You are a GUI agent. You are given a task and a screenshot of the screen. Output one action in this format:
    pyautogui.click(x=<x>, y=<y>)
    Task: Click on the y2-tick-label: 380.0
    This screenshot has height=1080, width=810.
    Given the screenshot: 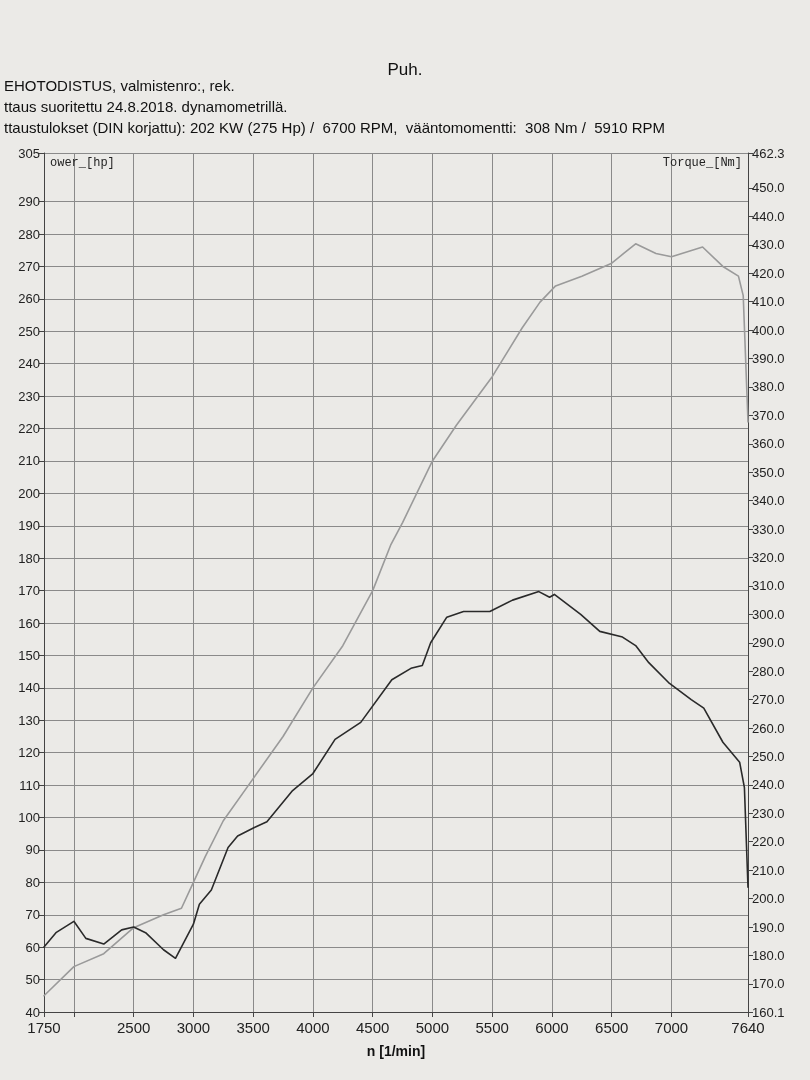 What is the action you would take?
    pyautogui.click(x=768, y=387)
    